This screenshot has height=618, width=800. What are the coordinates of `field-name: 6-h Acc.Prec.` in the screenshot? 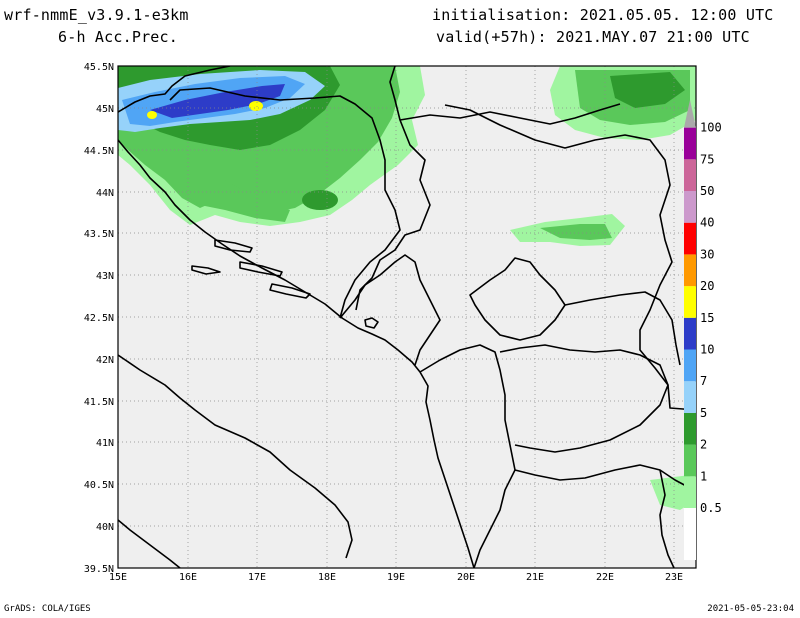 It's located at (118, 37).